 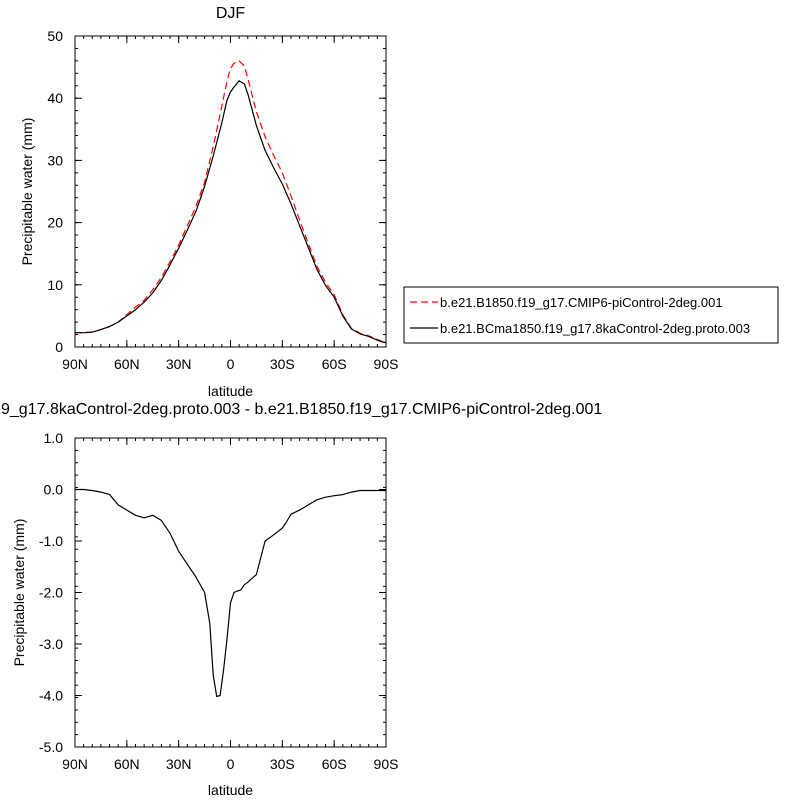 I want to click on legend-box, so click(x=591, y=315).